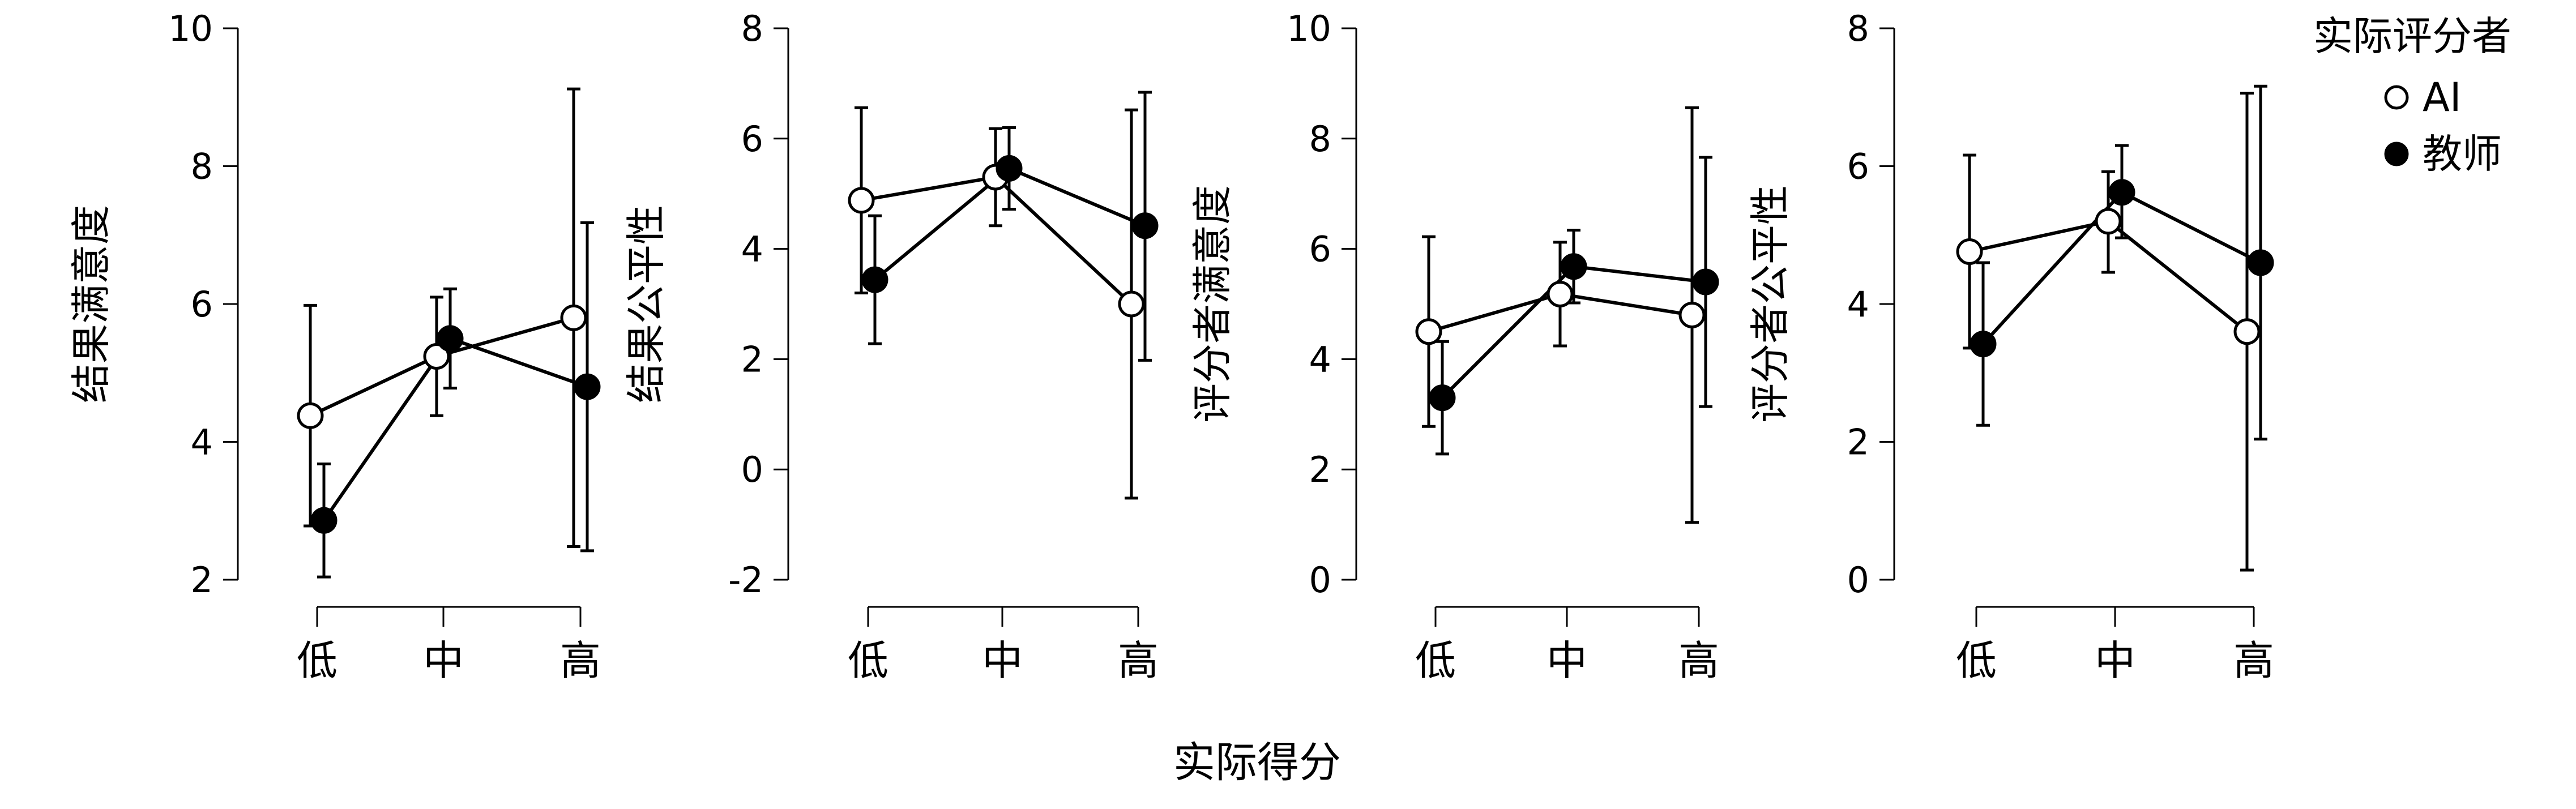  I want to click on legend-label-teacher: 教师, so click(2462, 154).